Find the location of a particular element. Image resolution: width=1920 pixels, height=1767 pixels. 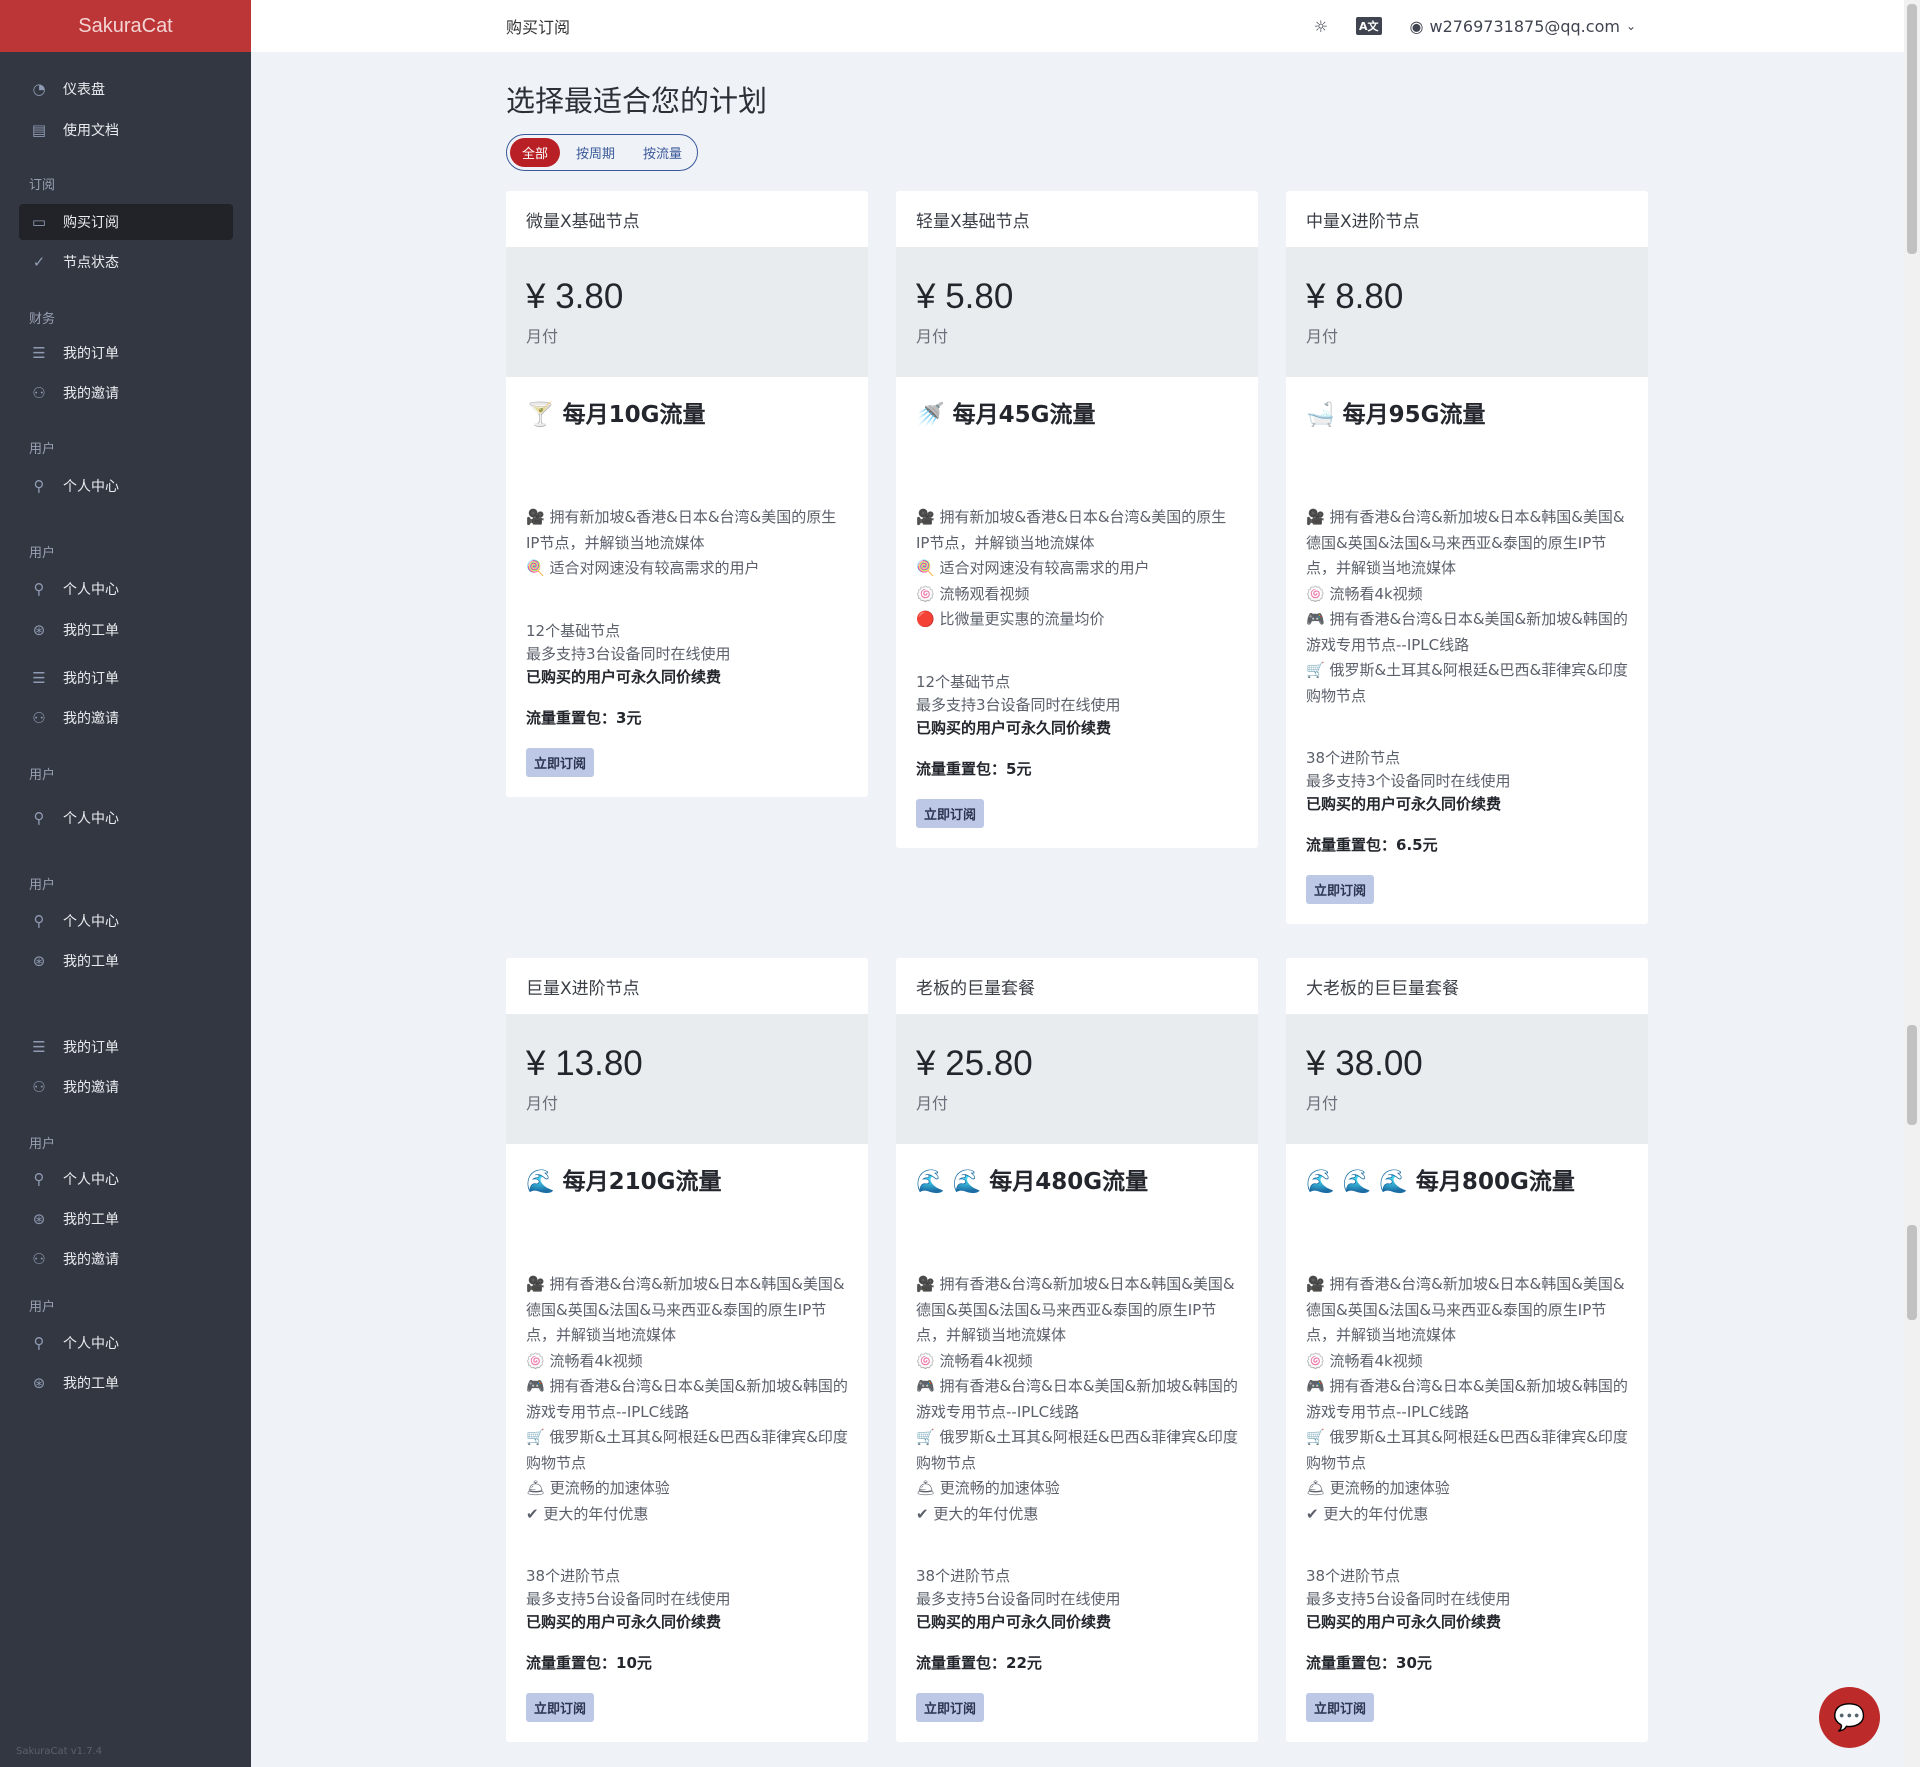

plan-feature: 🍥 流畅看4k视频 is located at coordinates (974, 1360).